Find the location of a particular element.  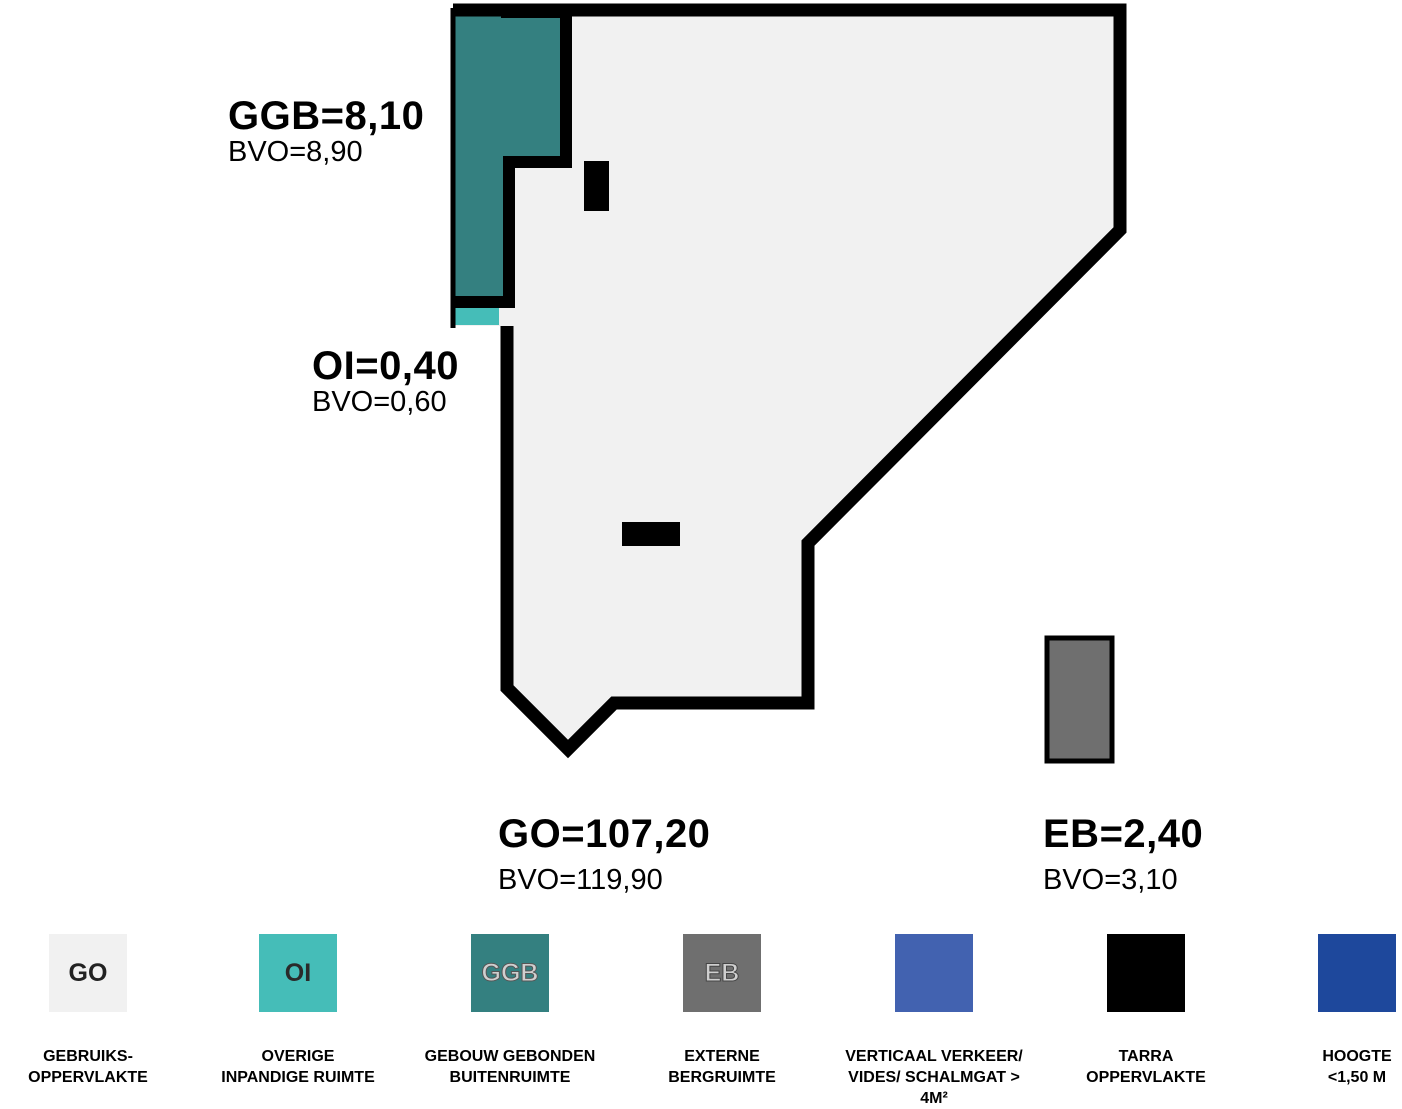

ggb-area-label: GGB=8,10 BVO=8,90 is located at coordinates (326, 131).